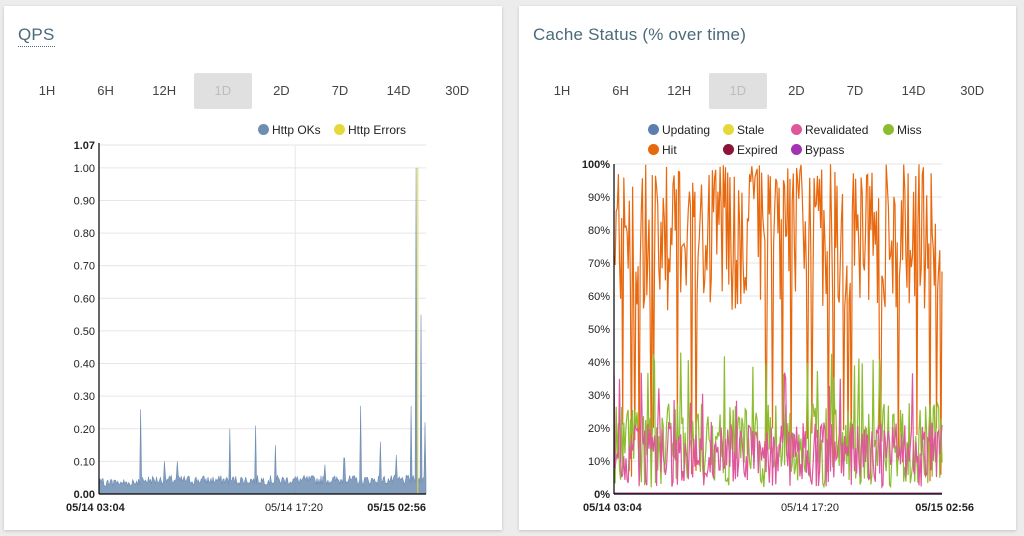 This screenshot has height=536, width=1024. What do you see at coordinates (602, 495) in the screenshot?
I see `cache-y-tick: 0%` at bounding box center [602, 495].